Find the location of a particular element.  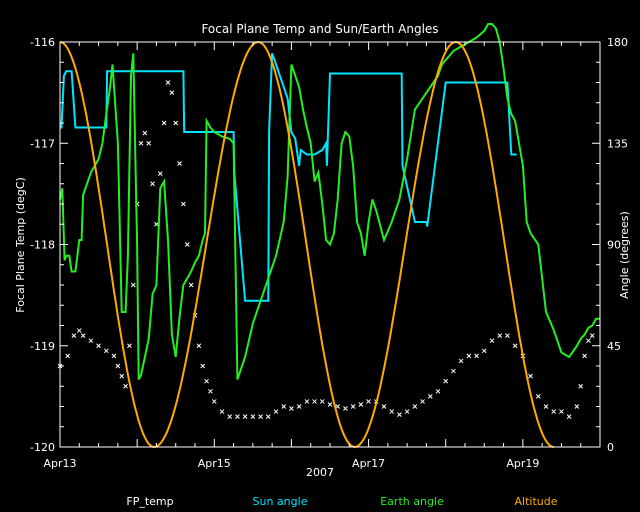

y-left-tick-label: -119 is located at coordinates (42, 346).